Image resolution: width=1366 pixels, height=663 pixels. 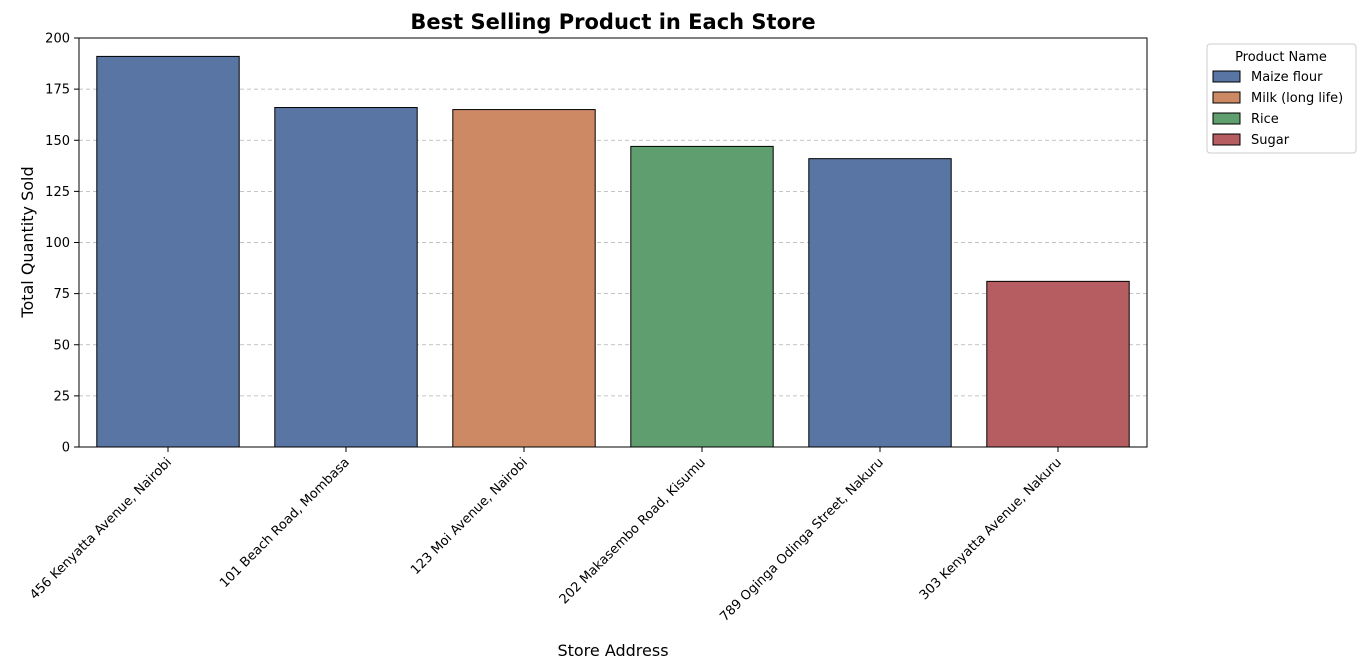 What do you see at coordinates (1265, 119) in the screenshot?
I see `legend-label: Rice` at bounding box center [1265, 119].